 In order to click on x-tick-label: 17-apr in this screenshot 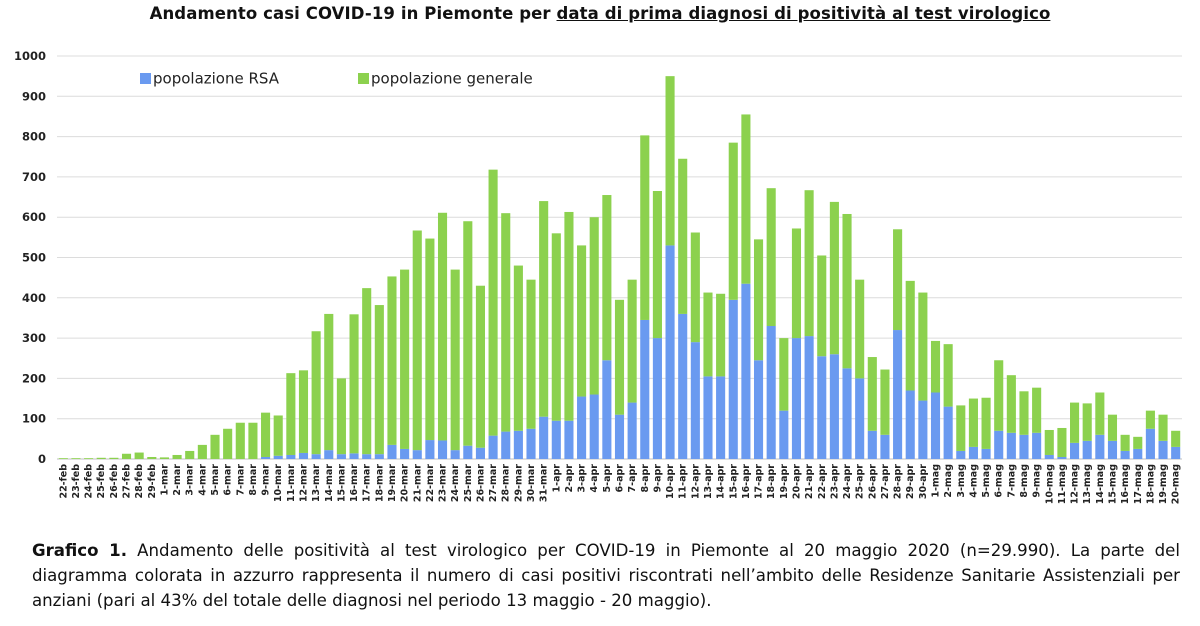, I will do `click(759, 481)`.